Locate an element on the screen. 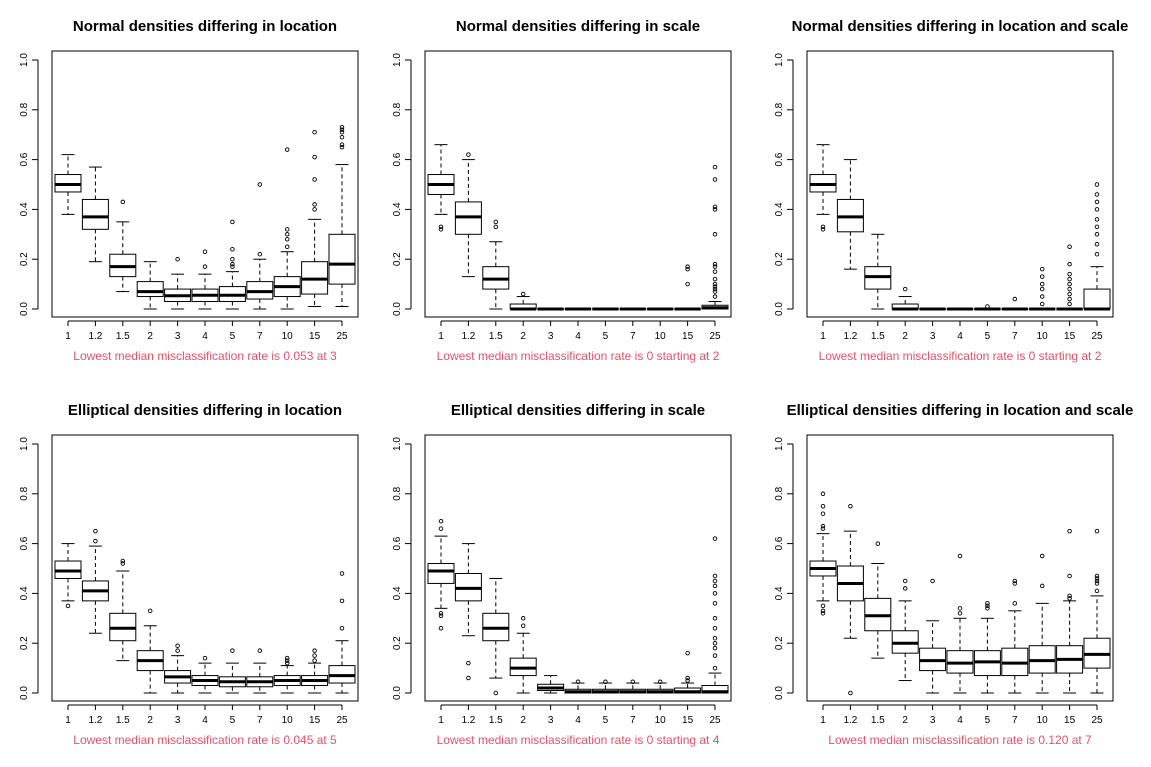 This screenshot has width=1151, height=767. box-1.5 is located at coordinates (123, 610).